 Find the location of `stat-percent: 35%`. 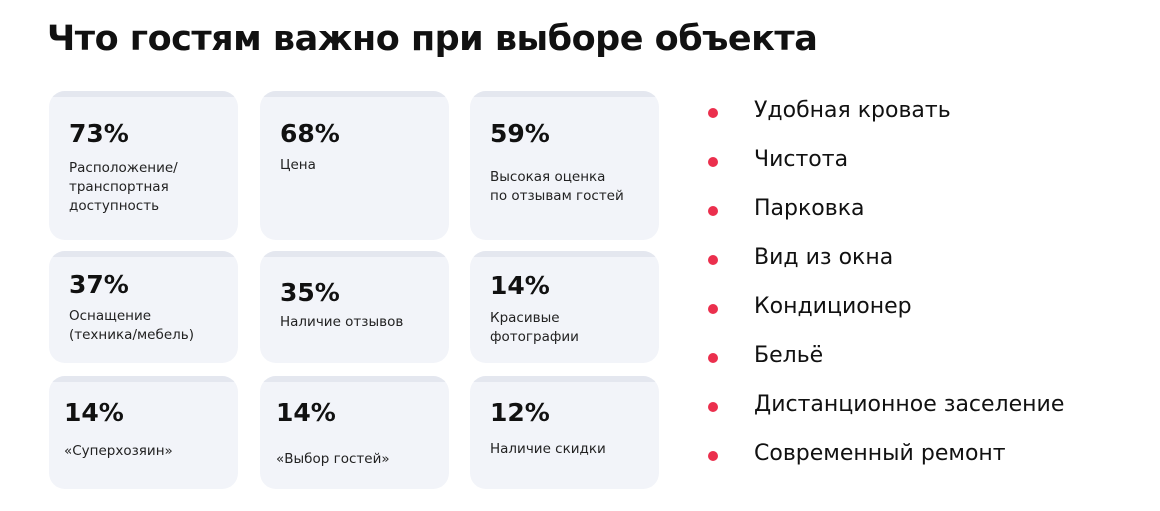

stat-percent: 35% is located at coordinates (310, 292).